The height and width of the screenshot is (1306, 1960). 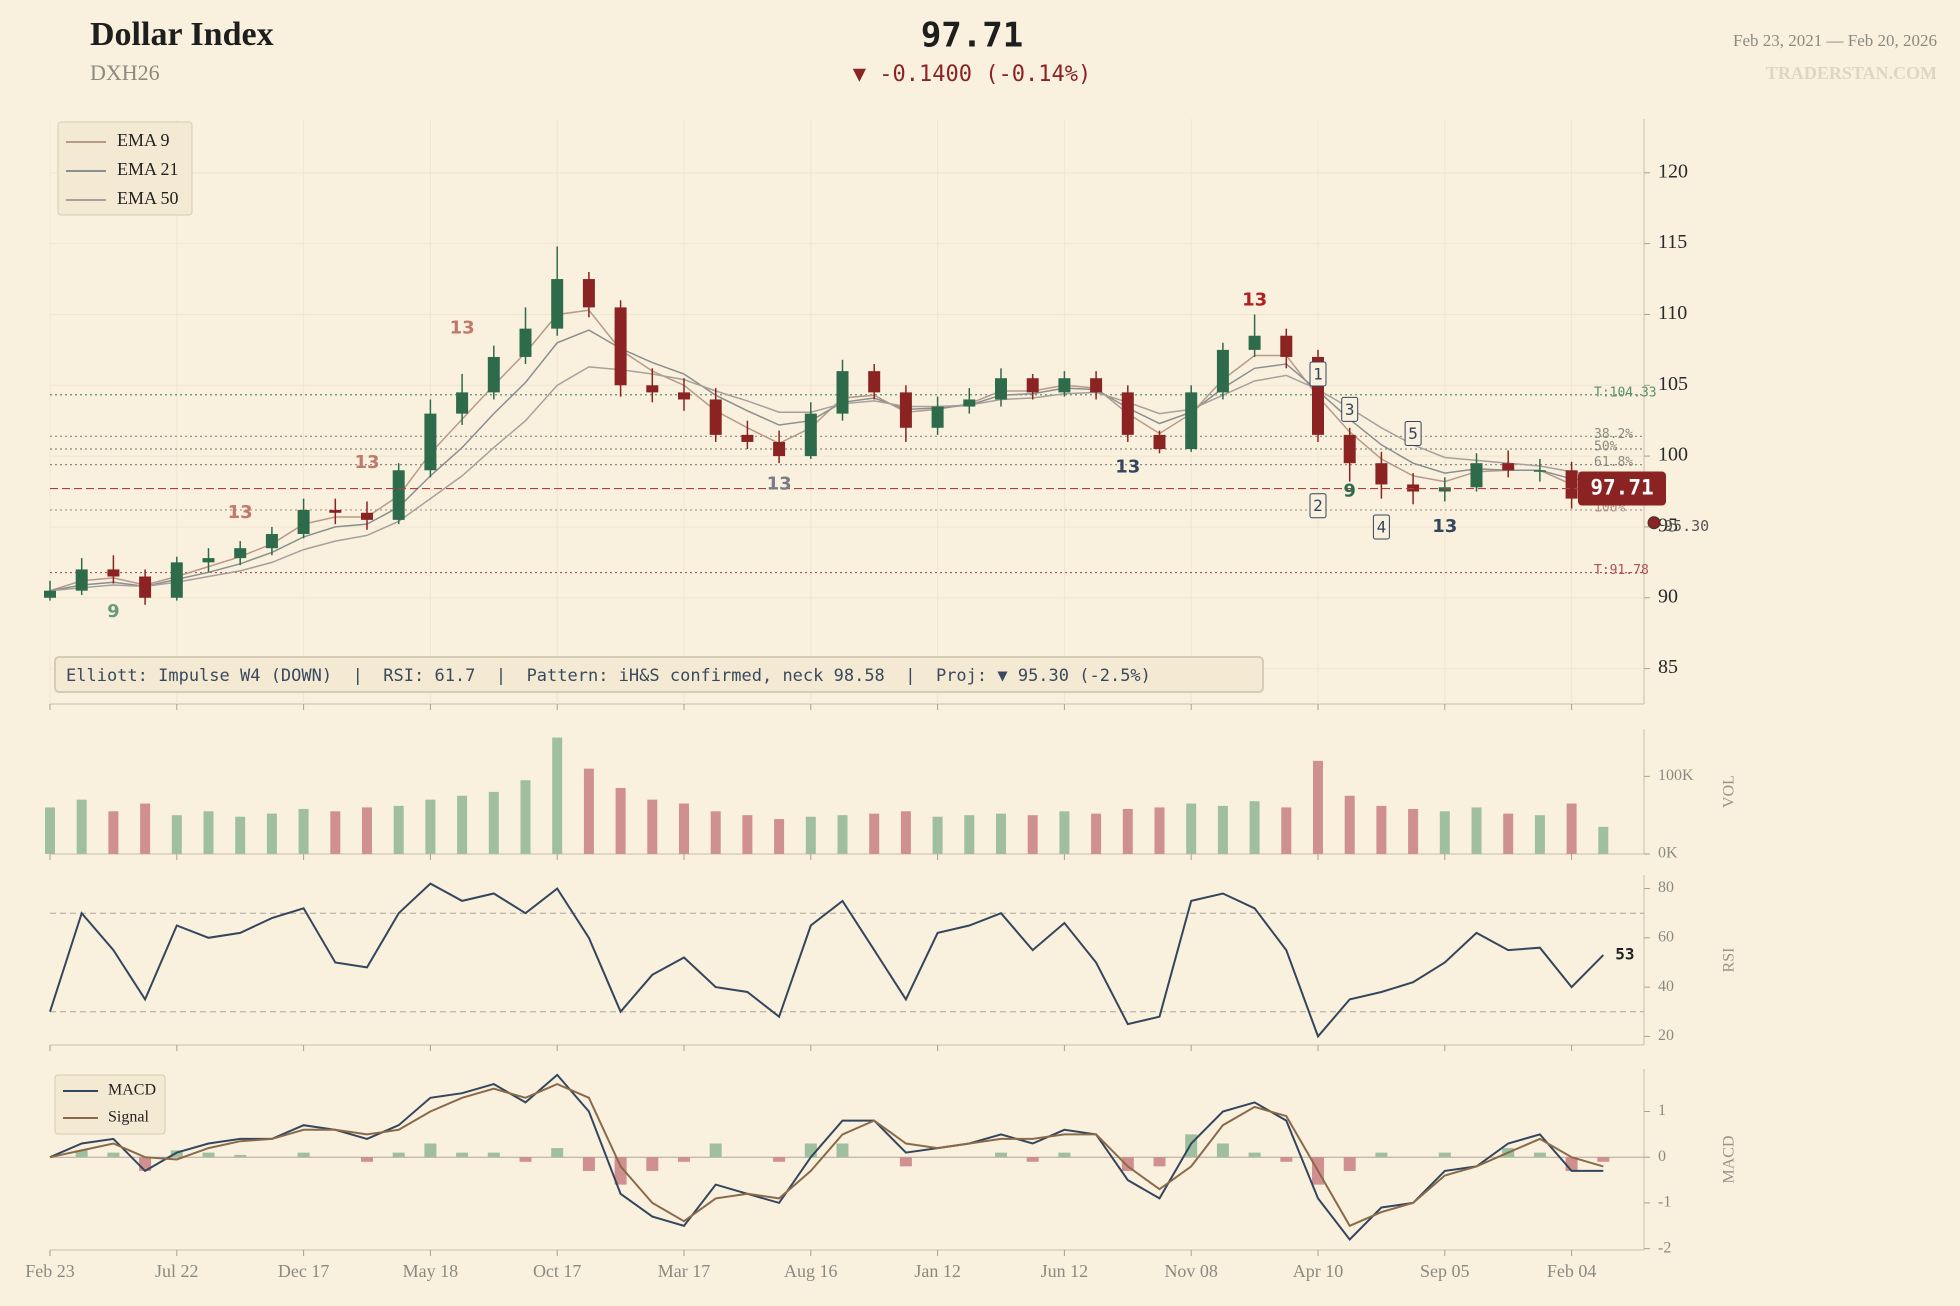 What do you see at coordinates (1318, 505) in the screenshot?
I see `wave-label: 2` at bounding box center [1318, 505].